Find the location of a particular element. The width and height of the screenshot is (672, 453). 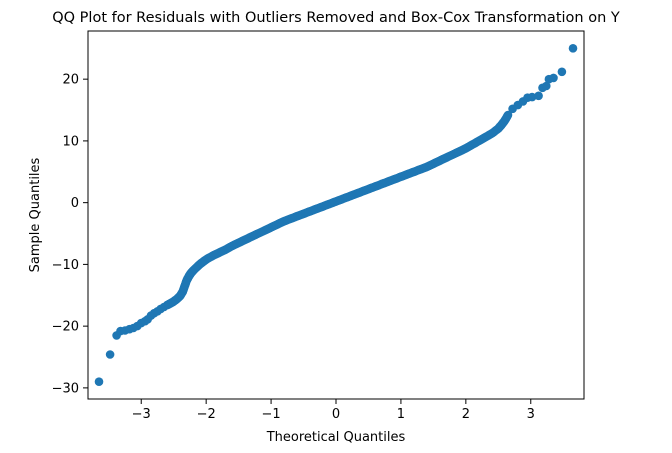

x-tick-label: −2 is located at coordinates (206, 414).